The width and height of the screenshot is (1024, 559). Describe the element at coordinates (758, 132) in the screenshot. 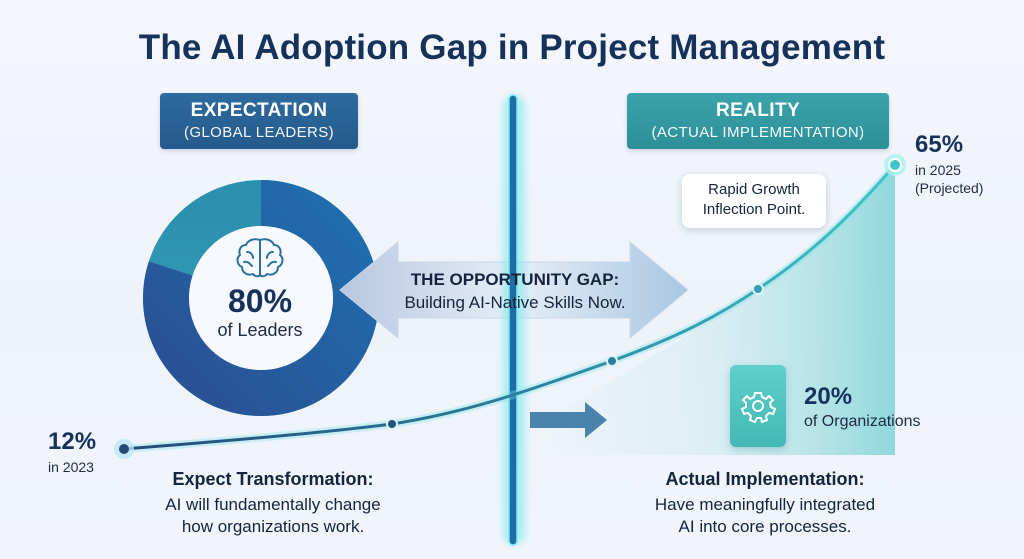

I see `reality-subheading: (ACTUAL IMPLEMENTATION)` at that location.